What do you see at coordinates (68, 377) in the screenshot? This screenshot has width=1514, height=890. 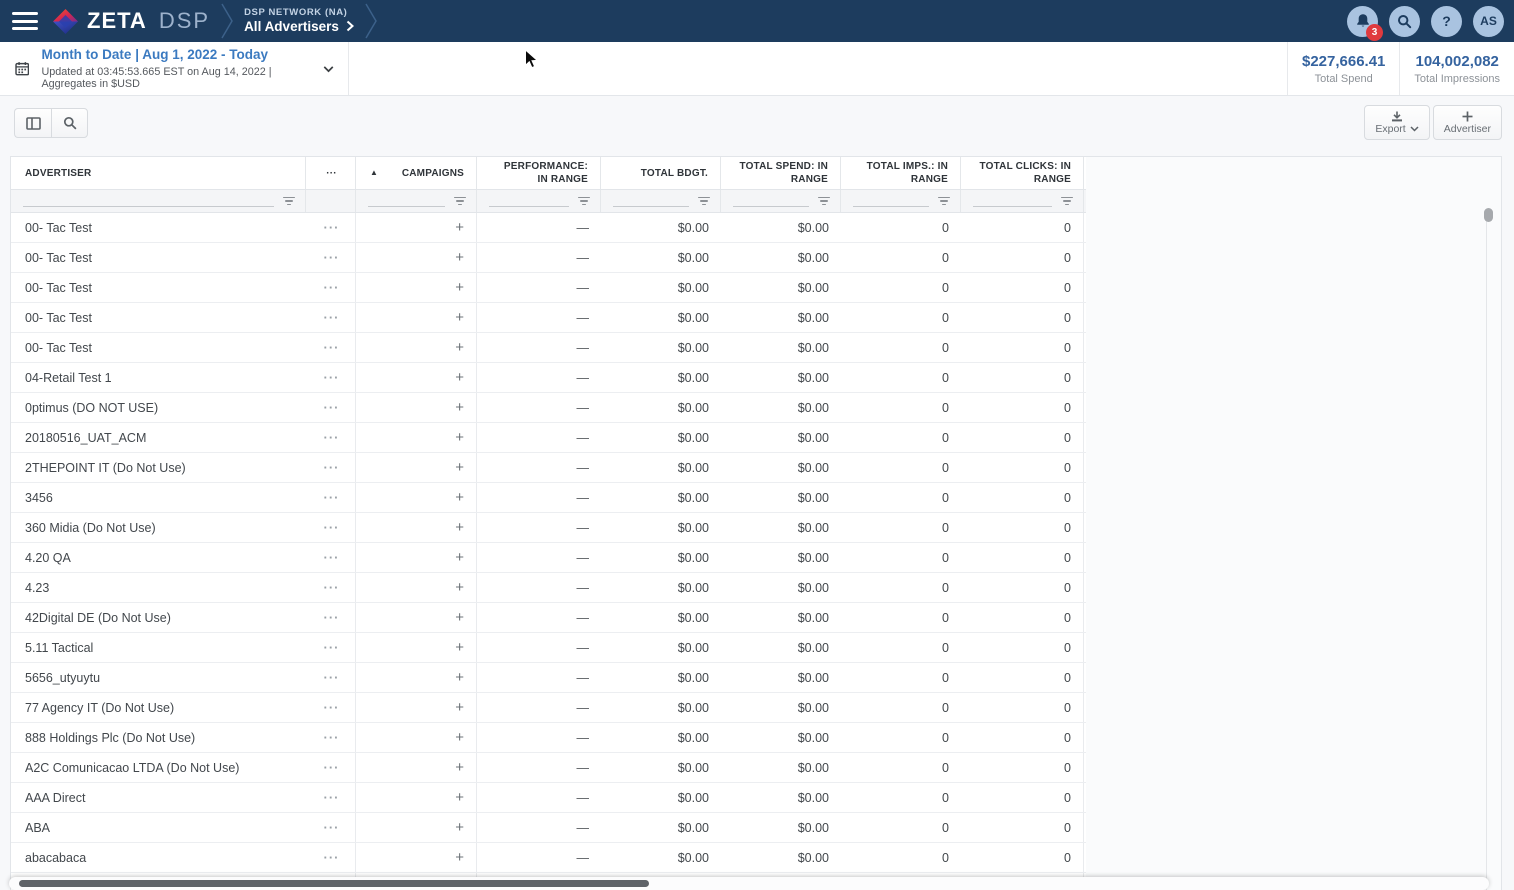 I see `cell-advertiser: 04-Retail Test 1` at bounding box center [68, 377].